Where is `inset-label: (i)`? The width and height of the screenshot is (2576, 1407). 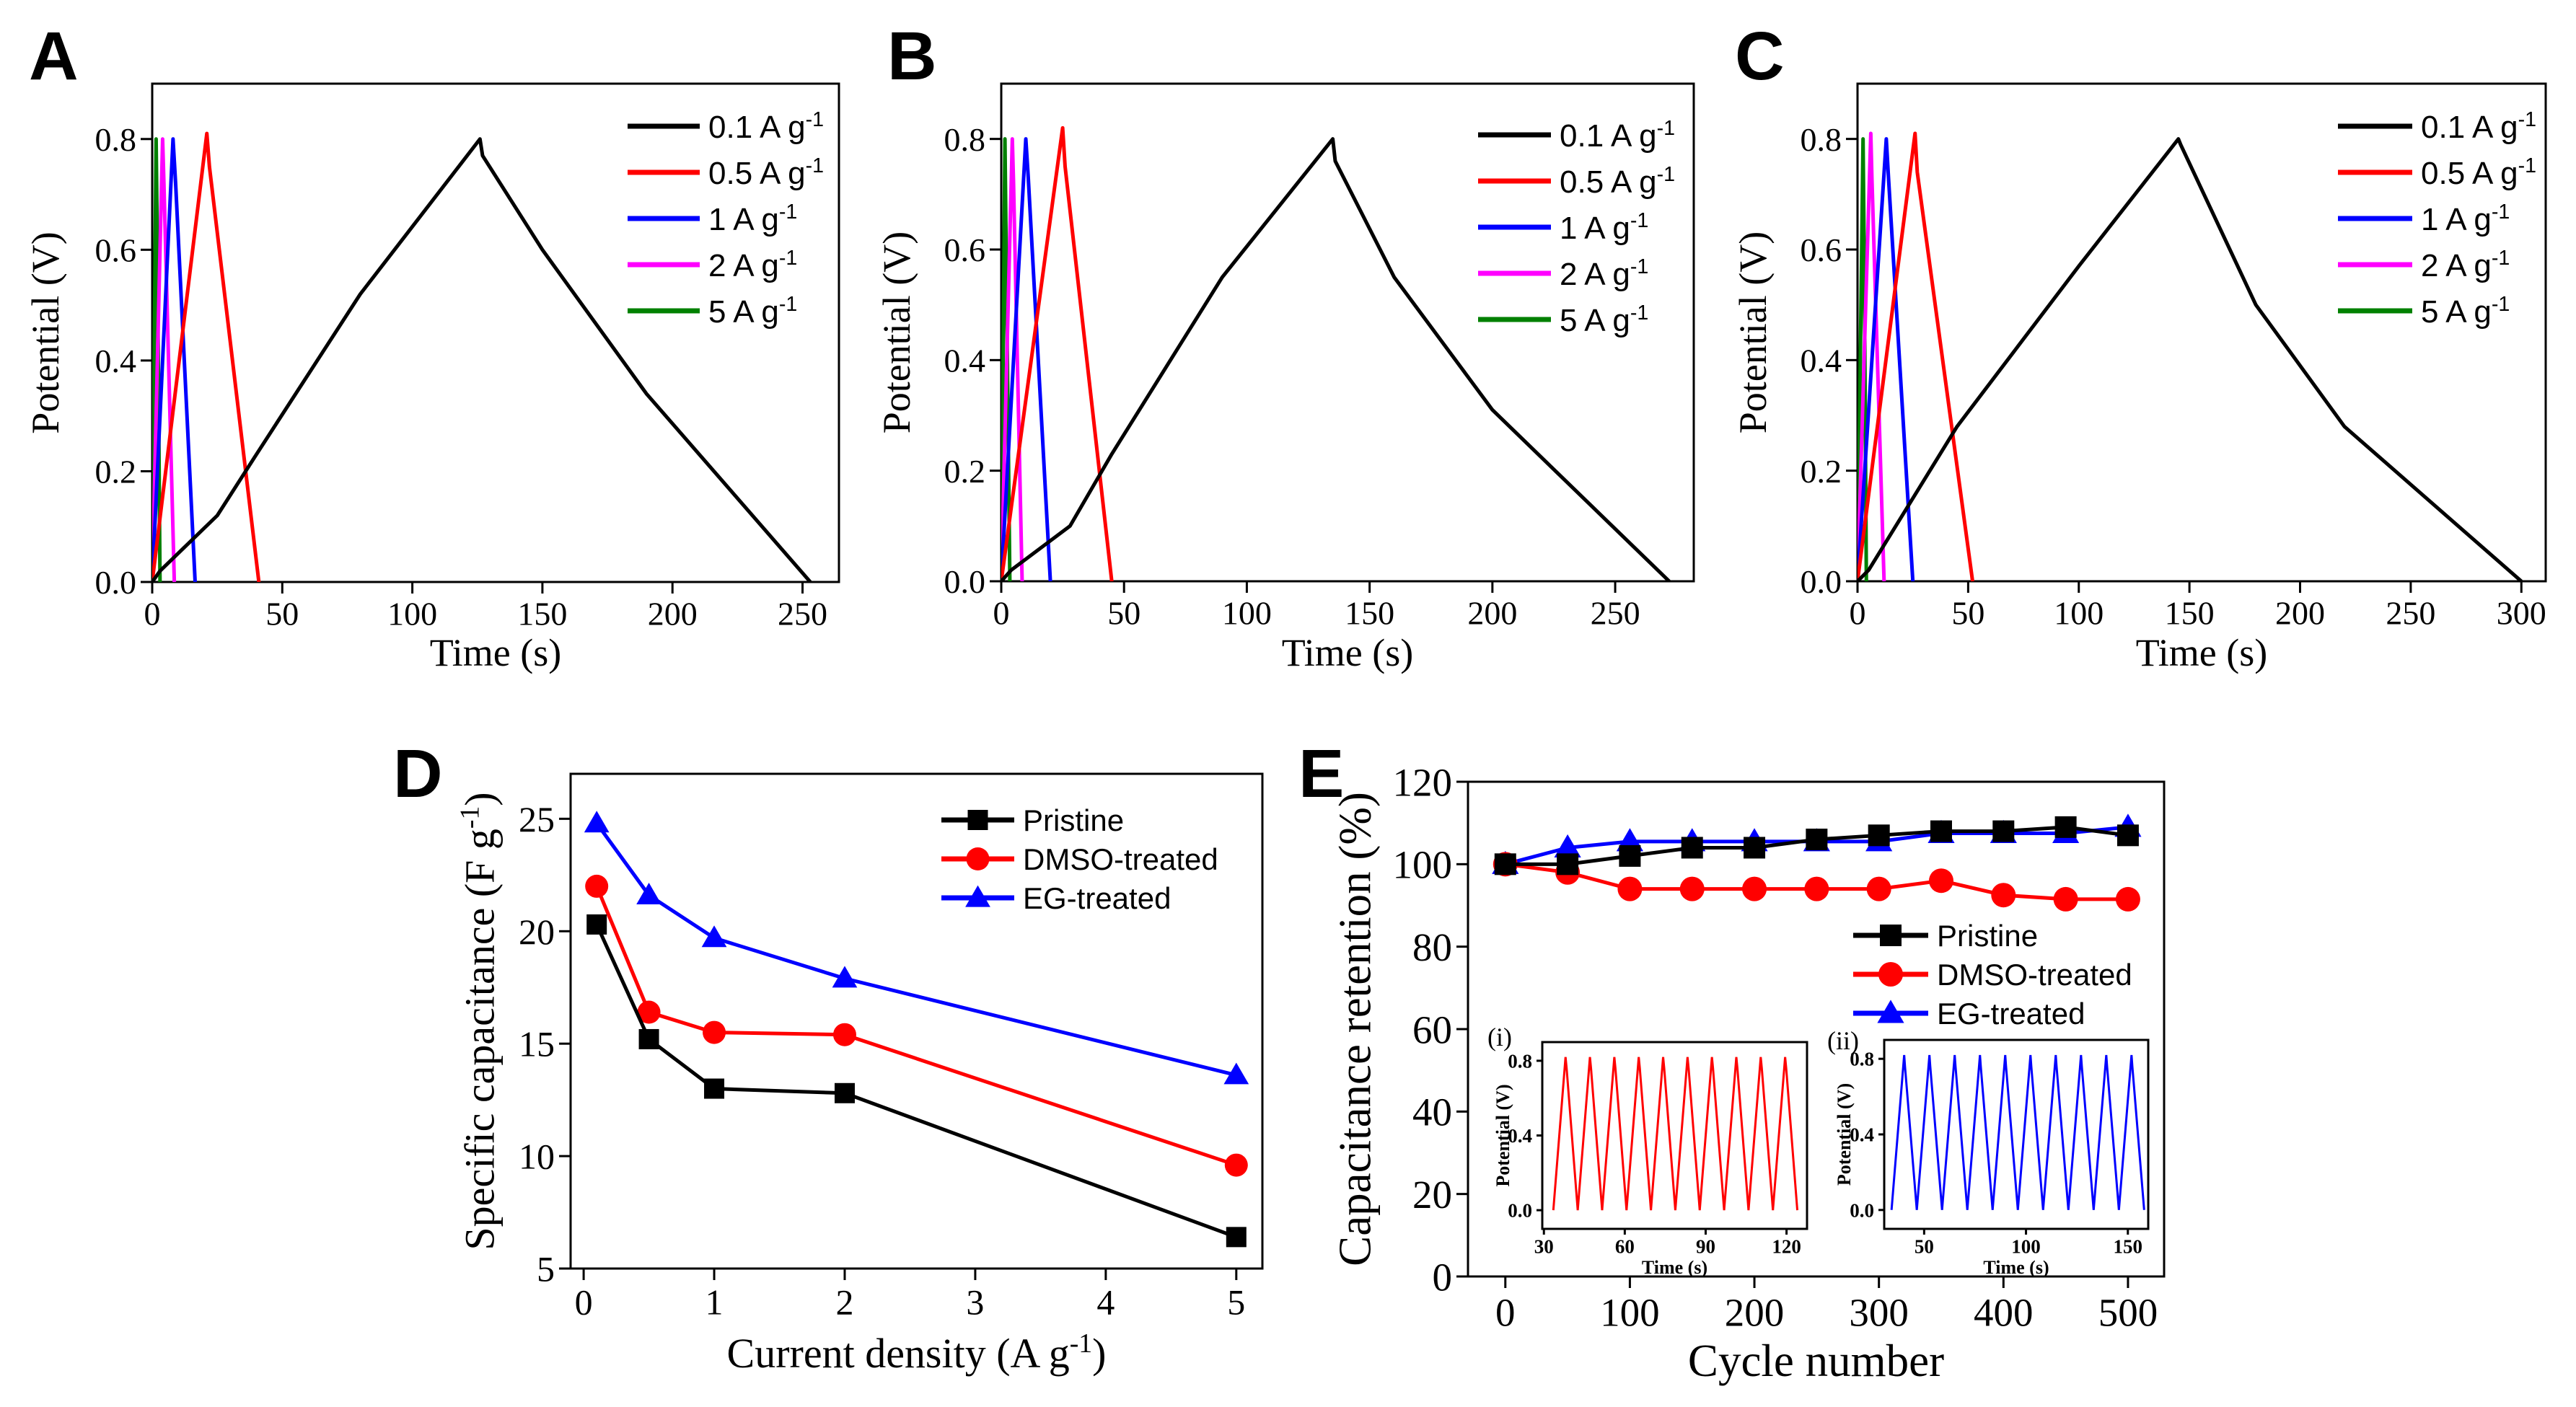 inset-label: (i) is located at coordinates (1499, 1037).